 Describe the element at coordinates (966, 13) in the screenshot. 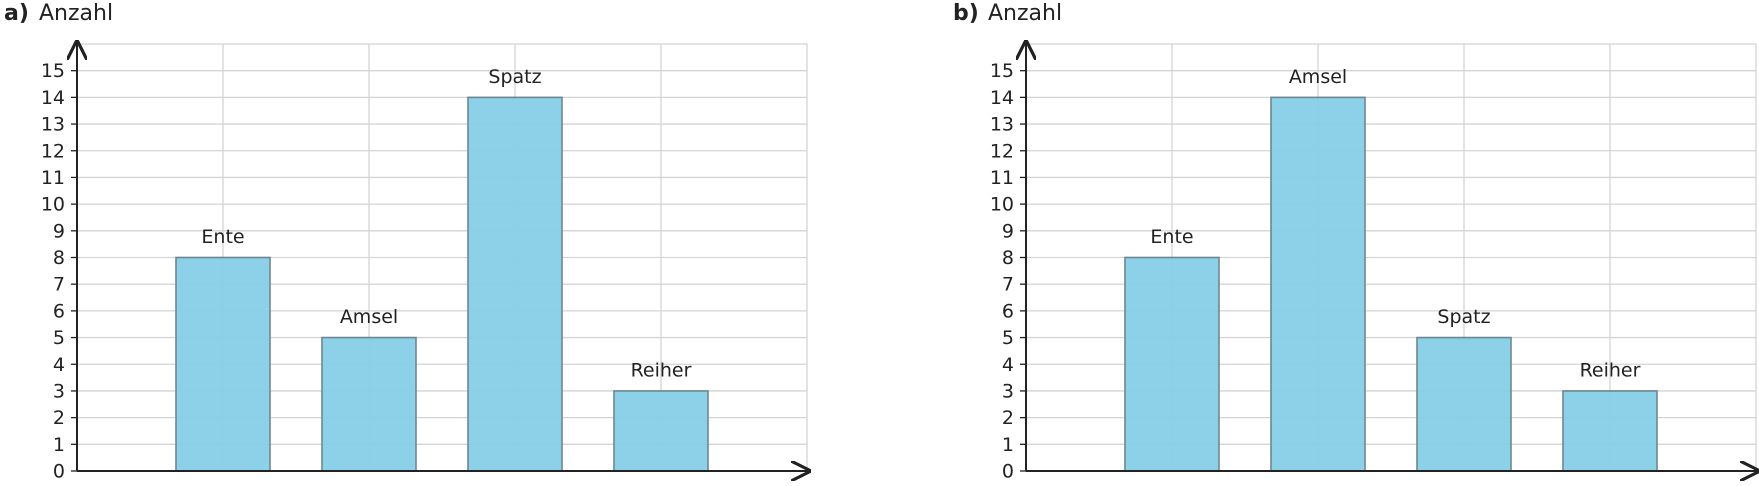

I see `panel-label: b)` at that location.